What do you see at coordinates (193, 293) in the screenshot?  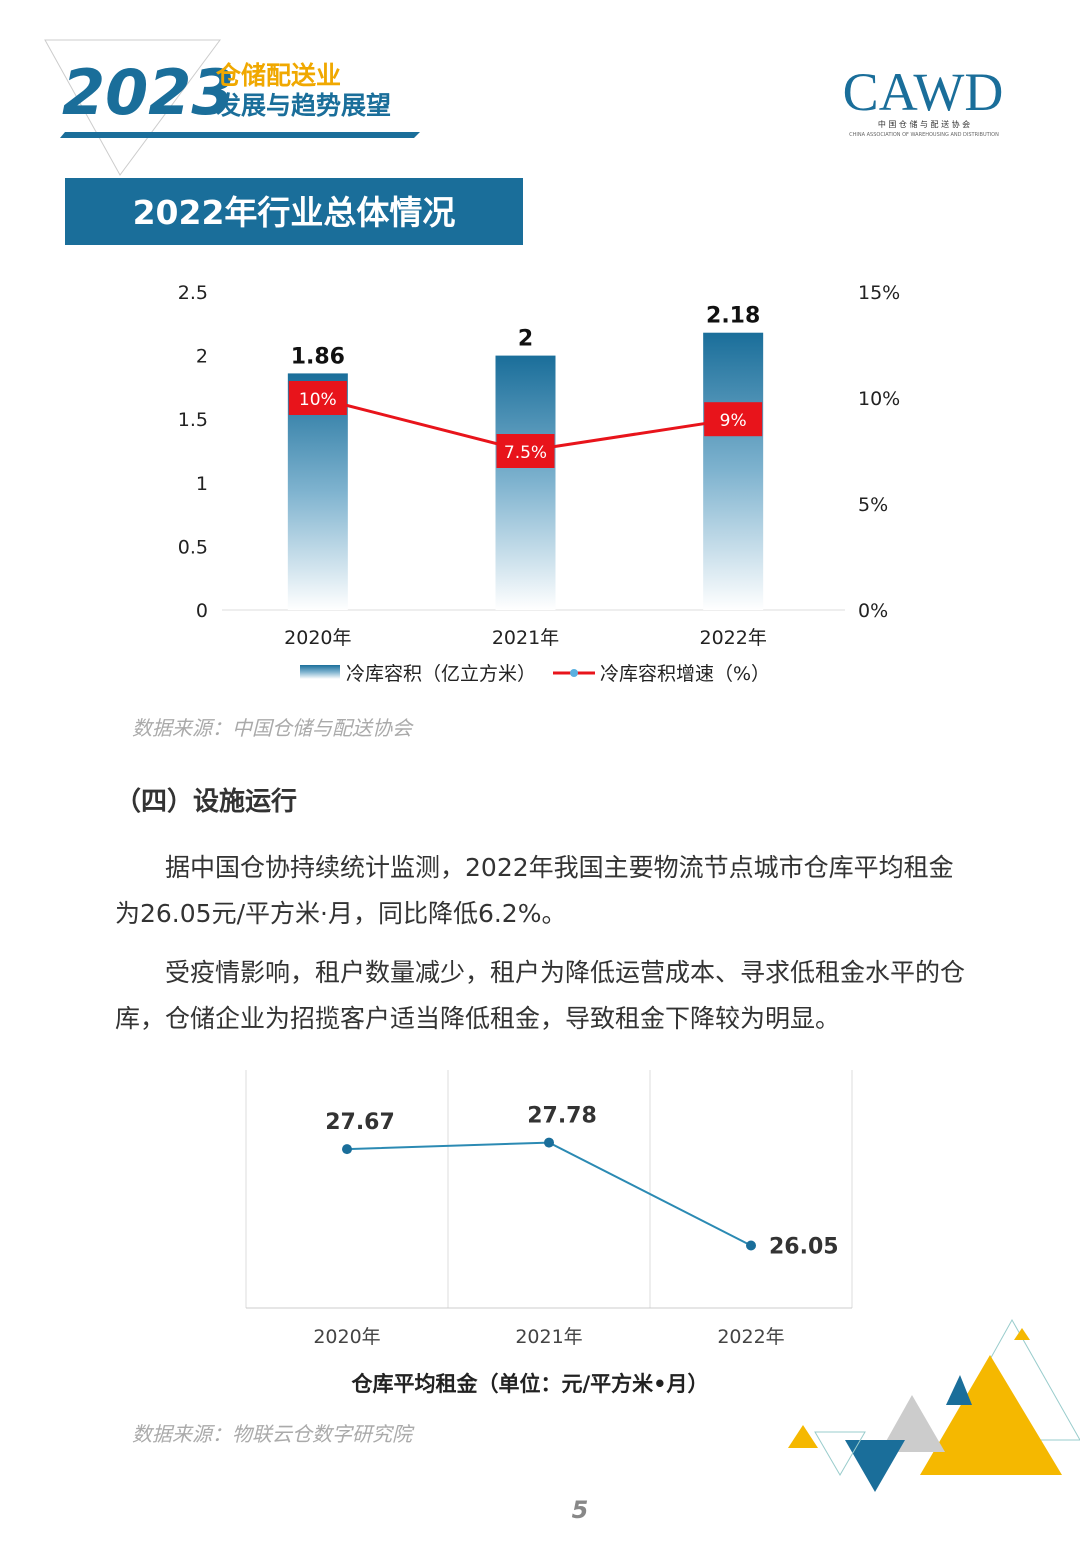 I see `y-tick-label: 2.5` at bounding box center [193, 293].